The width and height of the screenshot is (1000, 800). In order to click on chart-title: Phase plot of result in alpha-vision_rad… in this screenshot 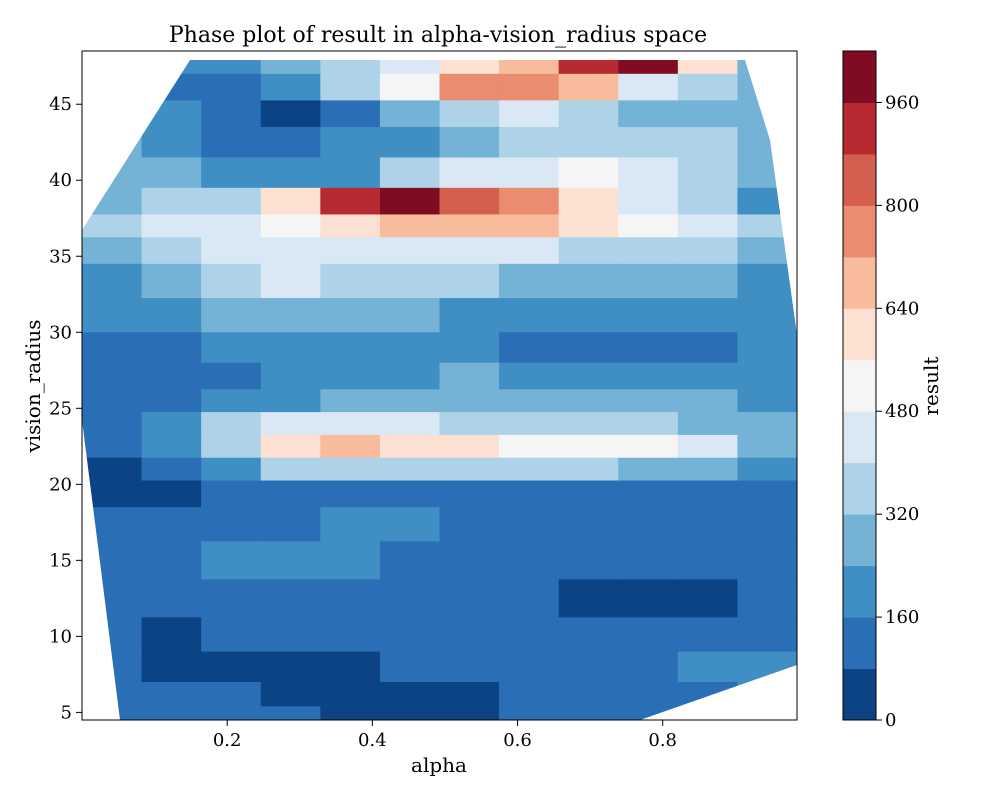, I will do `click(438, 35)`.